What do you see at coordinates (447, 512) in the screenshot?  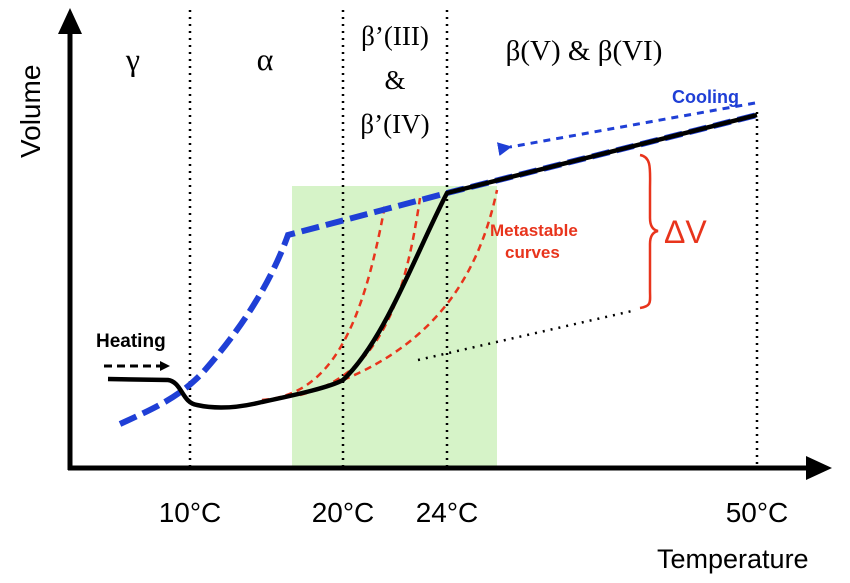 I see `tick-label-24c: 24°C` at bounding box center [447, 512].